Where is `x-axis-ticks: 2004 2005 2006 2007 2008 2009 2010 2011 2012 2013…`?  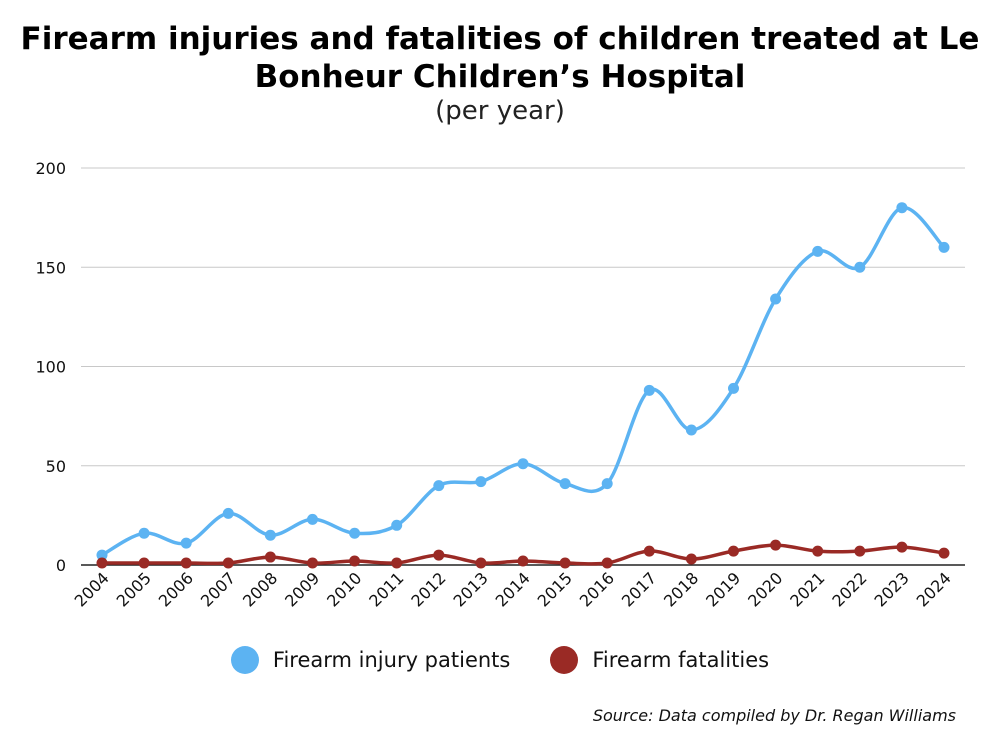
x-axis-ticks: 2004 2005 2006 2007 2008 2009 2010 2011 2012 2013… is located at coordinates (513, 589).